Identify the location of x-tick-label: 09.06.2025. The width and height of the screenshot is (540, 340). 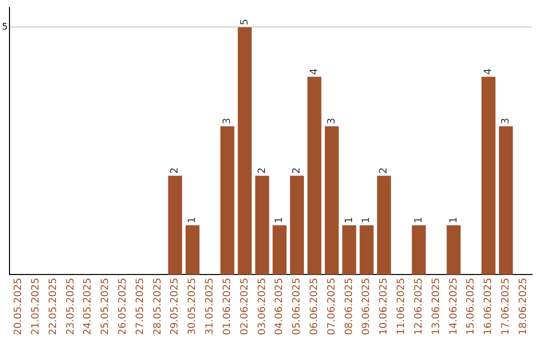
(366, 307).